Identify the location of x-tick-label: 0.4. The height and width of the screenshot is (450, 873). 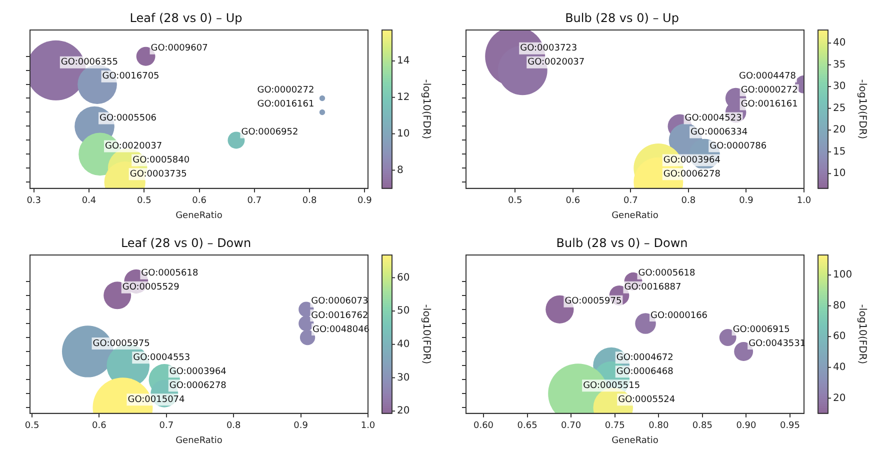
(89, 201).